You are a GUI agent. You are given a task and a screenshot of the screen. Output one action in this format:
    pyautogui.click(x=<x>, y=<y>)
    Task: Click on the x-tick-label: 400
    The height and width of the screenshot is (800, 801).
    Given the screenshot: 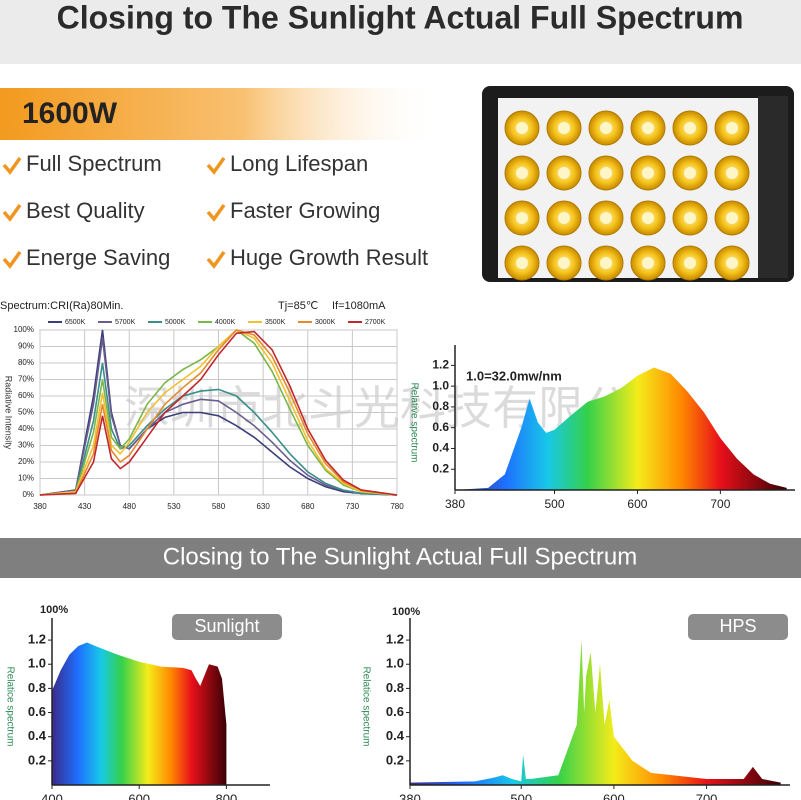 What is the action you would take?
    pyautogui.click(x=52, y=795)
    